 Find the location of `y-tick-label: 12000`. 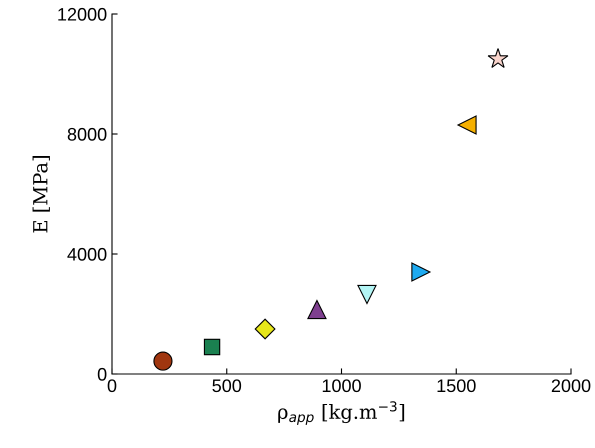

y-tick-label: 12000 is located at coordinates (82, 14).